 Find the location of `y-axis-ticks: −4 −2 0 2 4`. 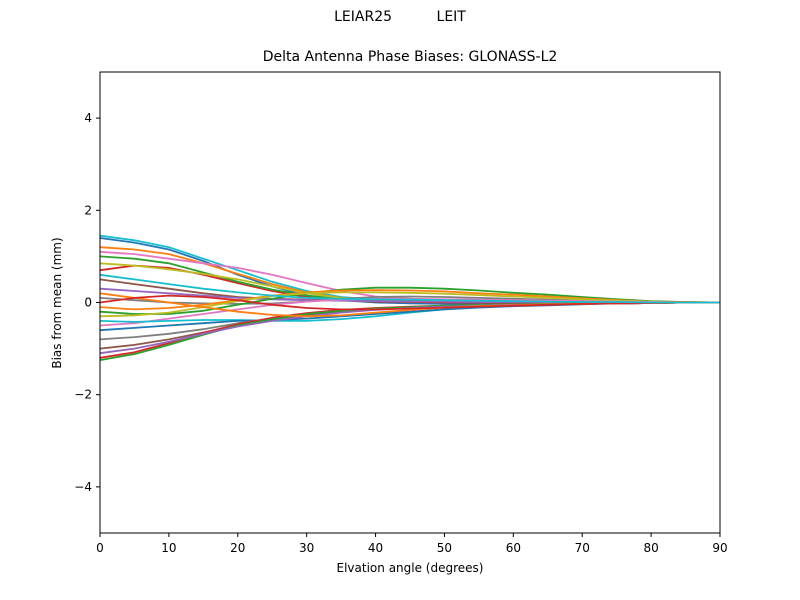

y-axis-ticks: −4 −2 0 2 4 is located at coordinates (87, 302).